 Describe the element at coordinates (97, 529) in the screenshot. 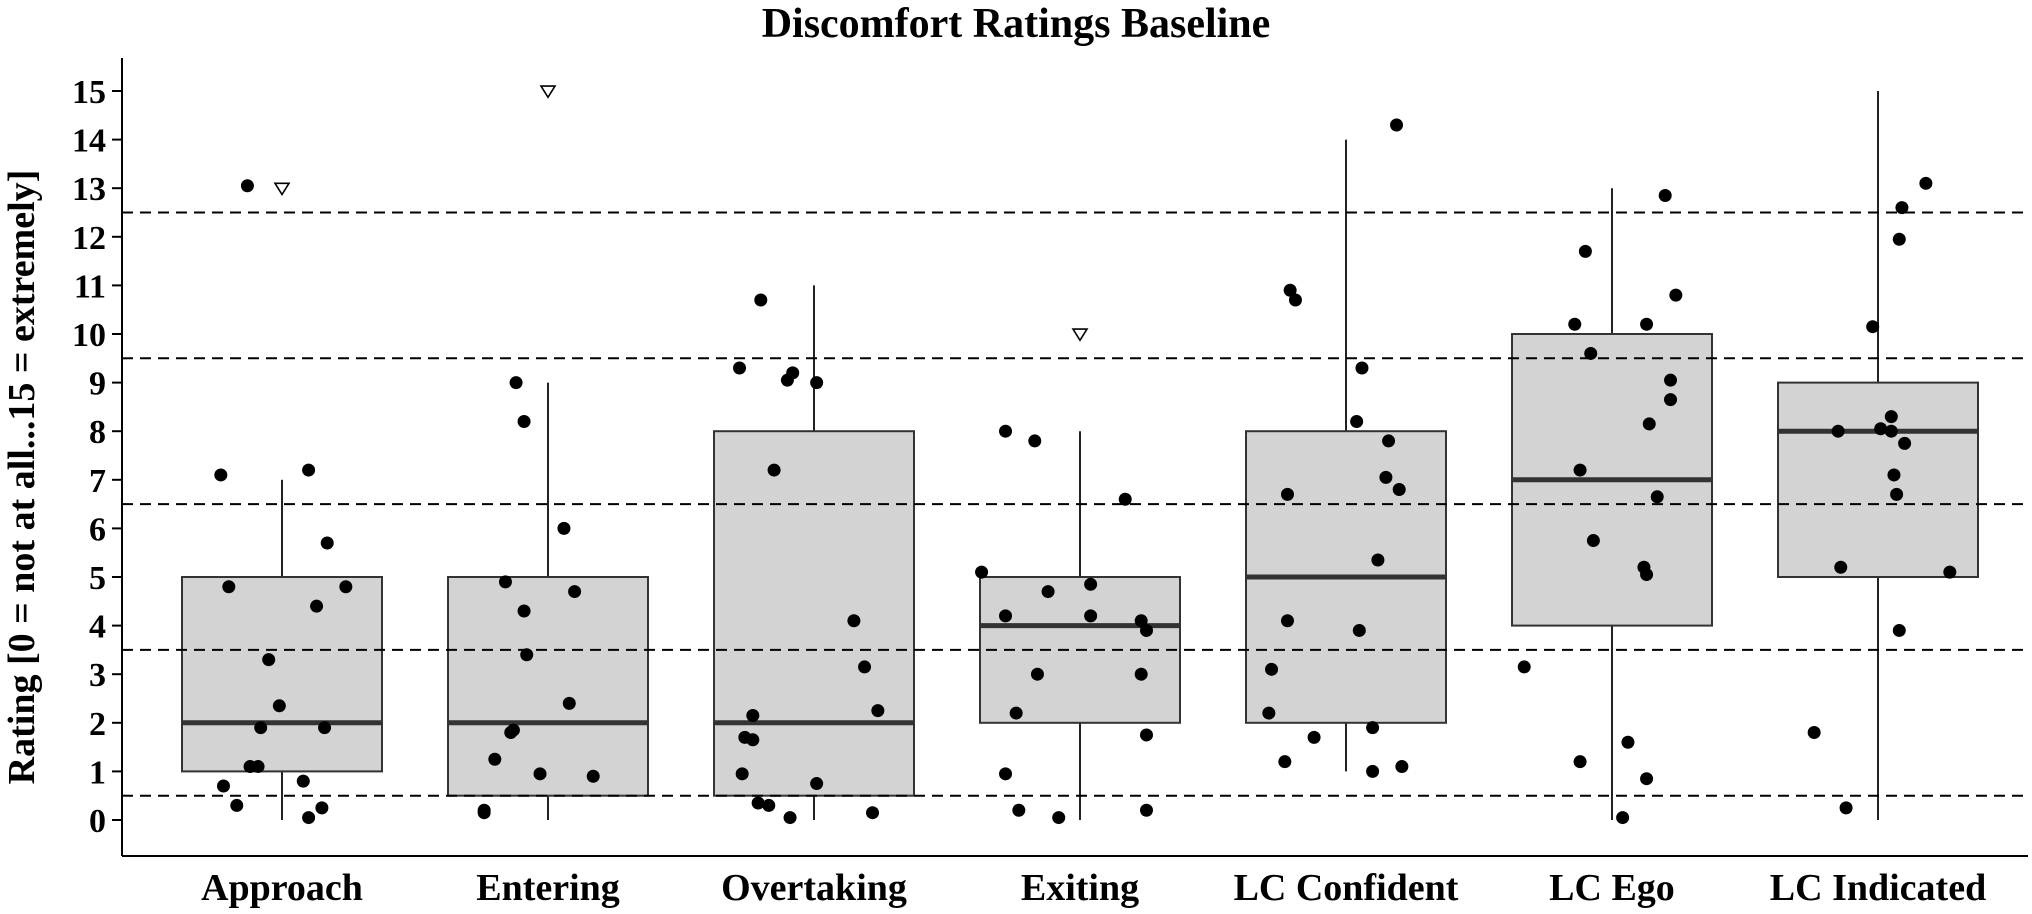

I see `y-tick-label: 6` at that location.